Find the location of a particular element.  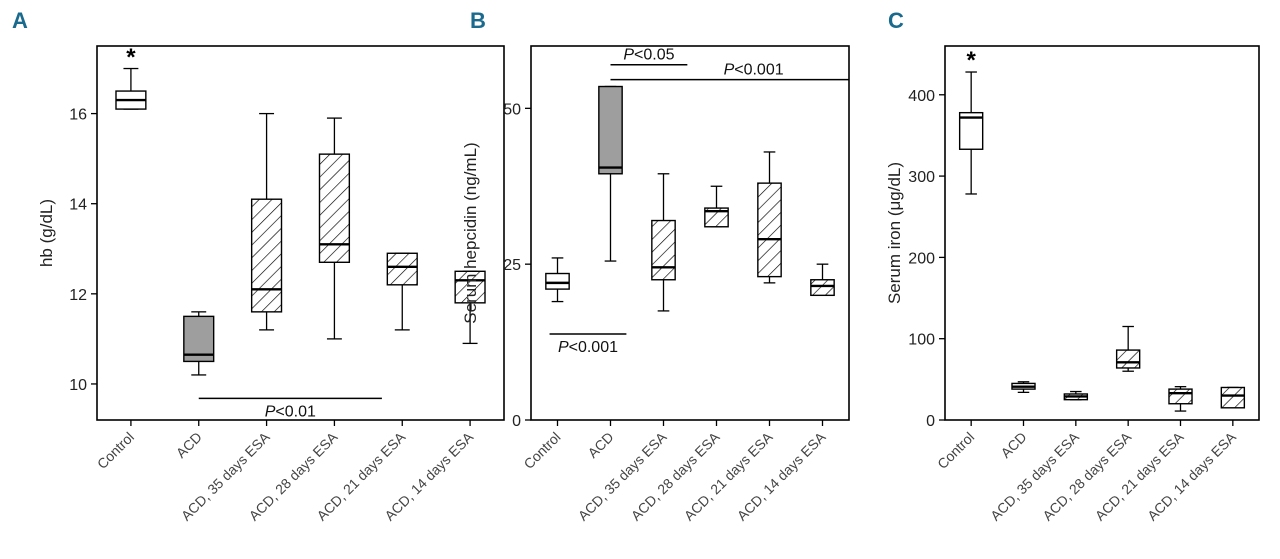

panel-label: A is located at coordinates (20, 20).